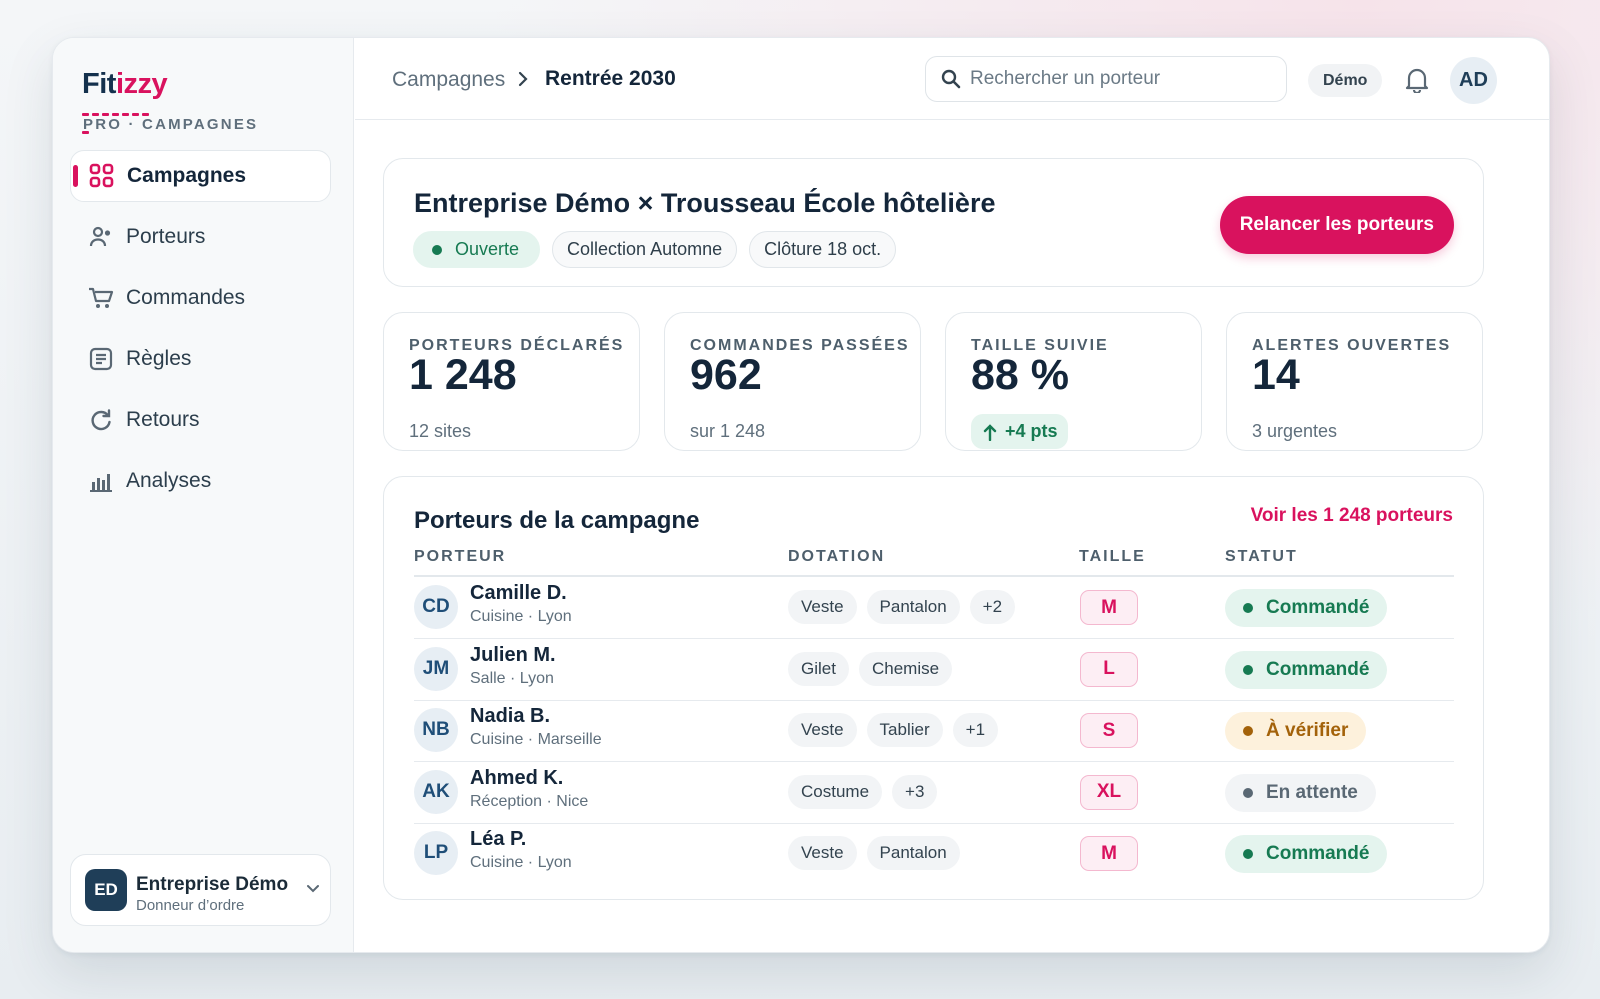 The width and height of the screenshot is (1600, 999). What do you see at coordinates (992, 607) in the screenshot?
I see `more-items-chip: +2` at bounding box center [992, 607].